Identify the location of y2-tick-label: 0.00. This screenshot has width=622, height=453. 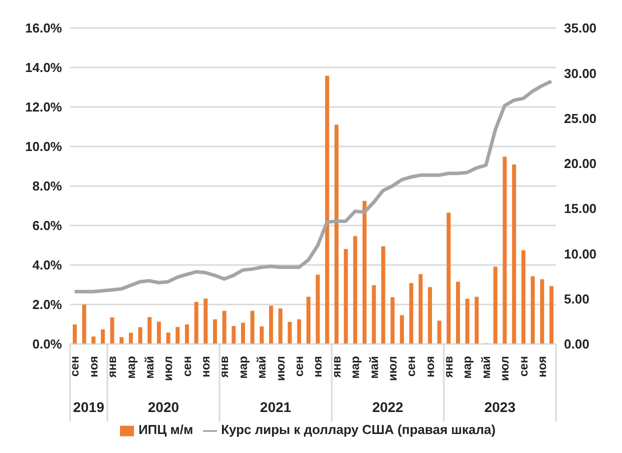
(577, 344).